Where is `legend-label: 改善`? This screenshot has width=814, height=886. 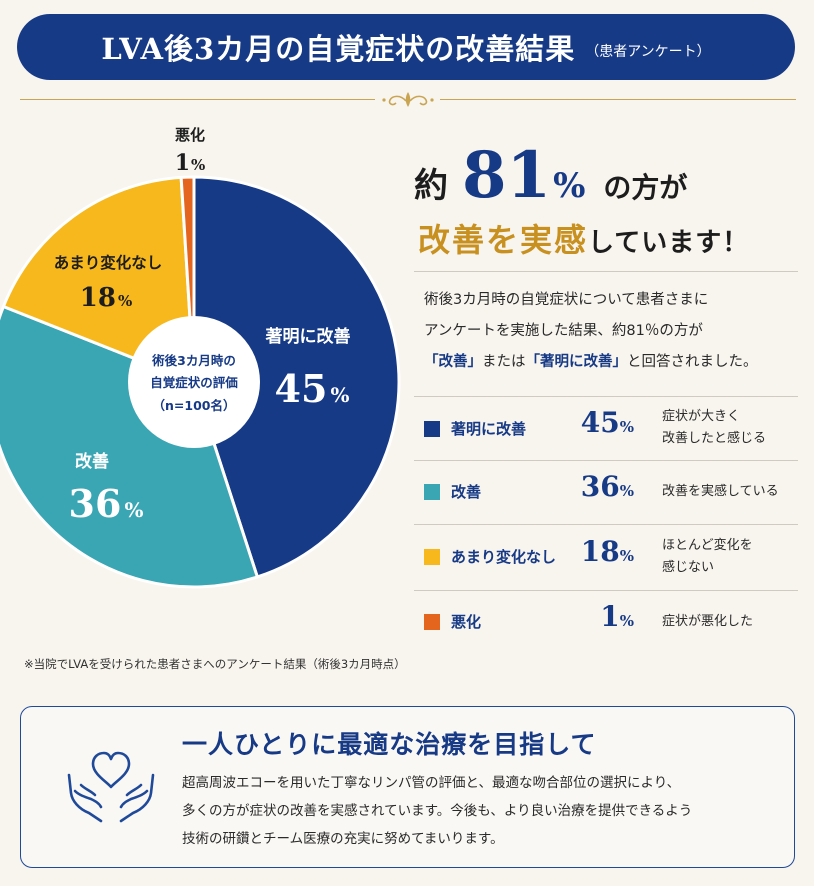 legend-label: 改善 is located at coordinates (466, 492).